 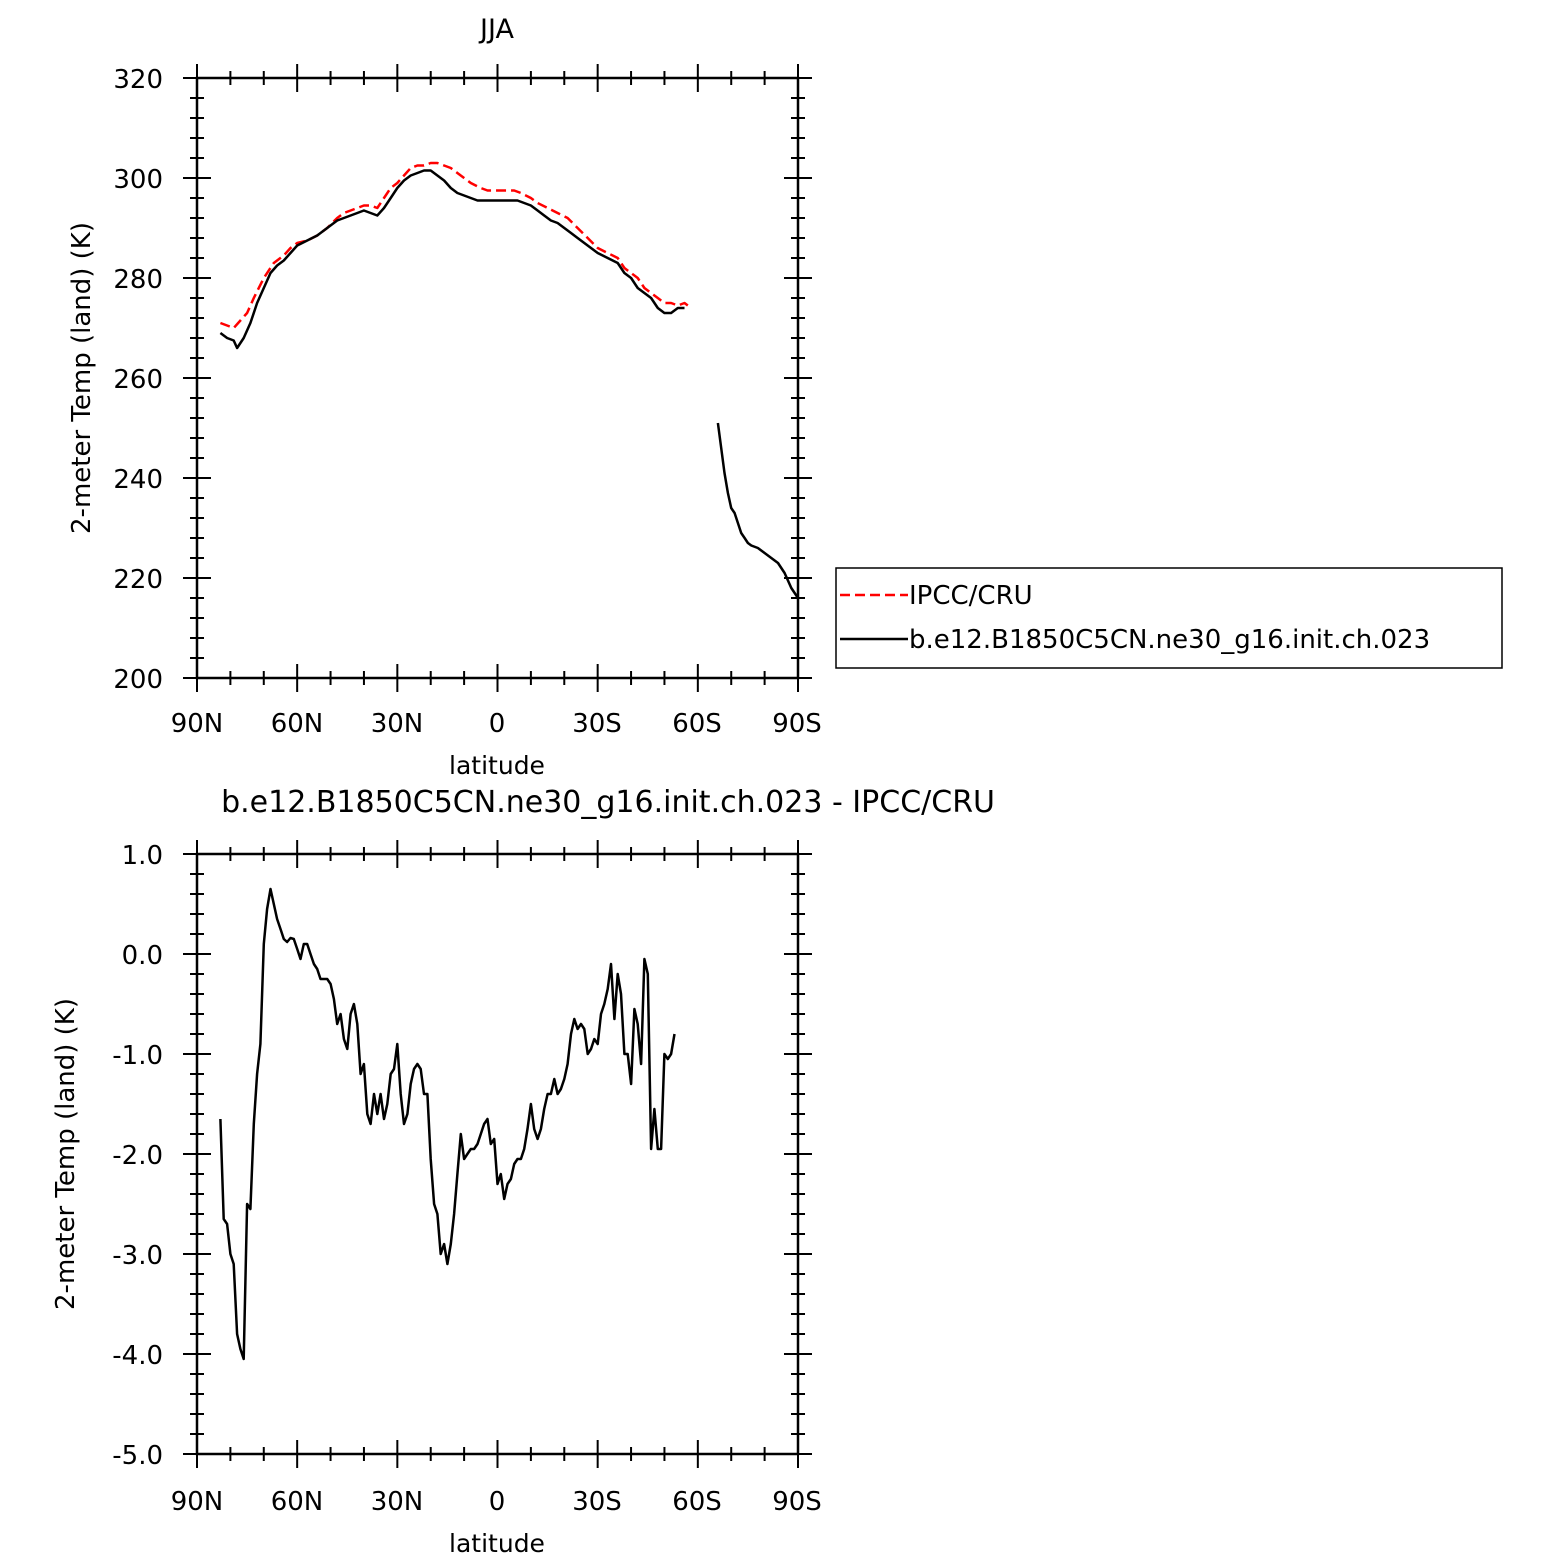 I want to click on bottom-y-tick-label: -1.0, so click(x=137, y=1056).